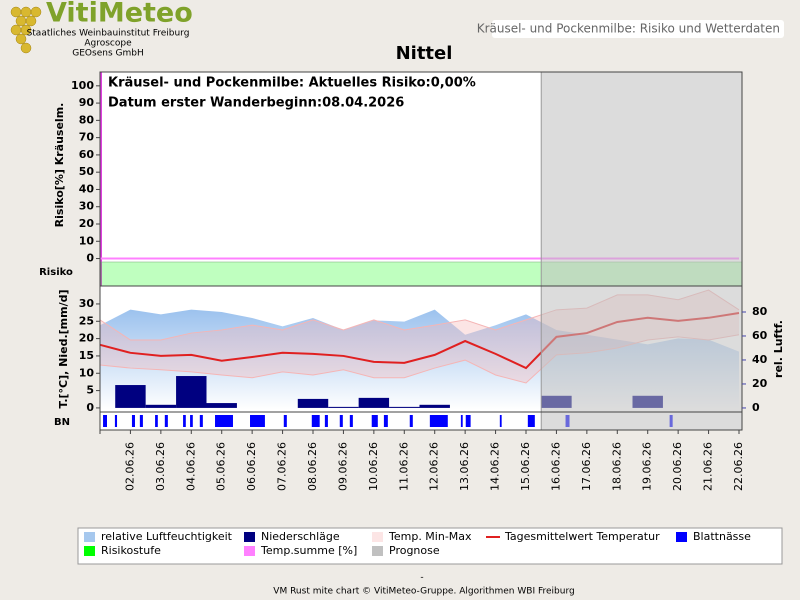 The height and width of the screenshot is (600, 800). What do you see at coordinates (131, 550) in the screenshot?
I see `legend-label: Risikostufe` at bounding box center [131, 550].